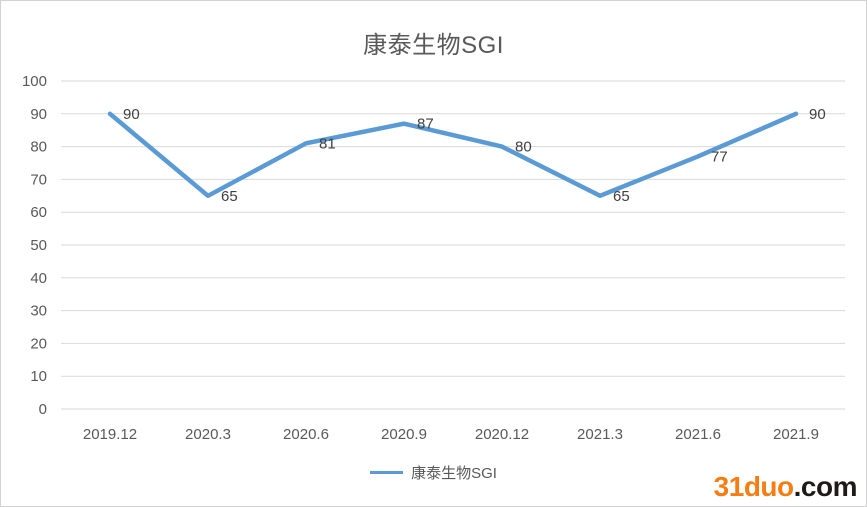  What do you see at coordinates (38, 147) in the screenshot?
I see `y-axis-tick-label: 80` at bounding box center [38, 147].